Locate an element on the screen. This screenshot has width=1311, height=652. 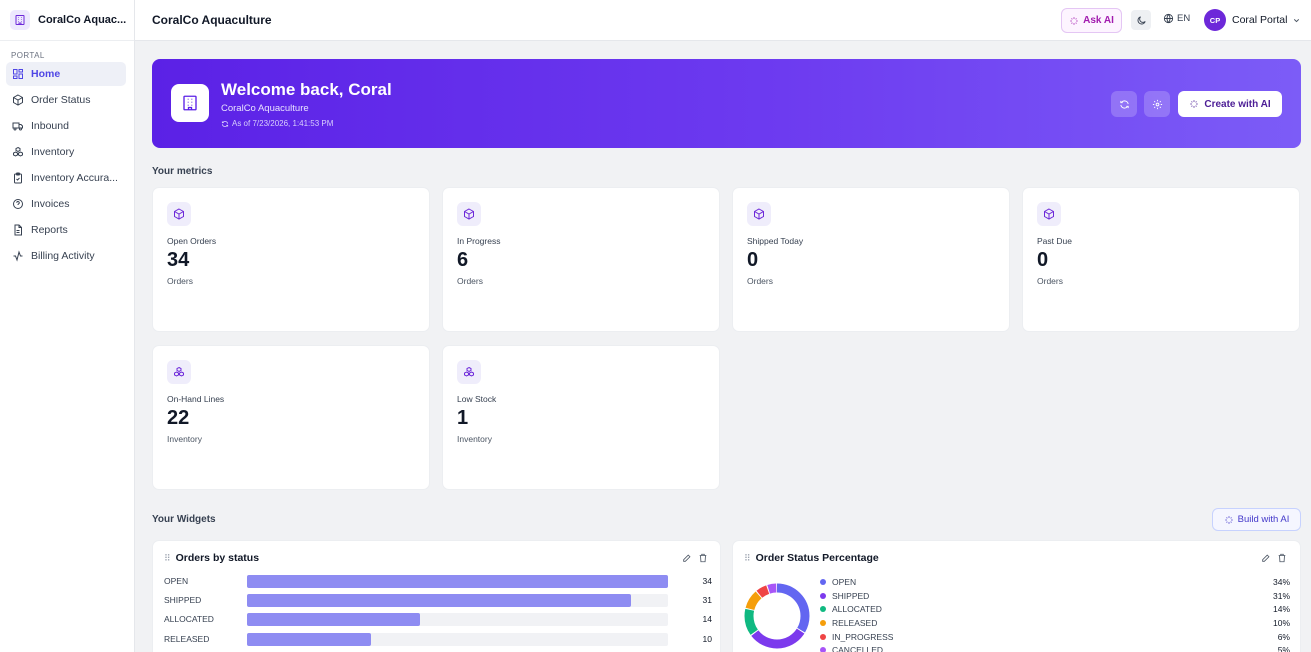
legend-item: OPEN 34% is located at coordinates (1055, 583).